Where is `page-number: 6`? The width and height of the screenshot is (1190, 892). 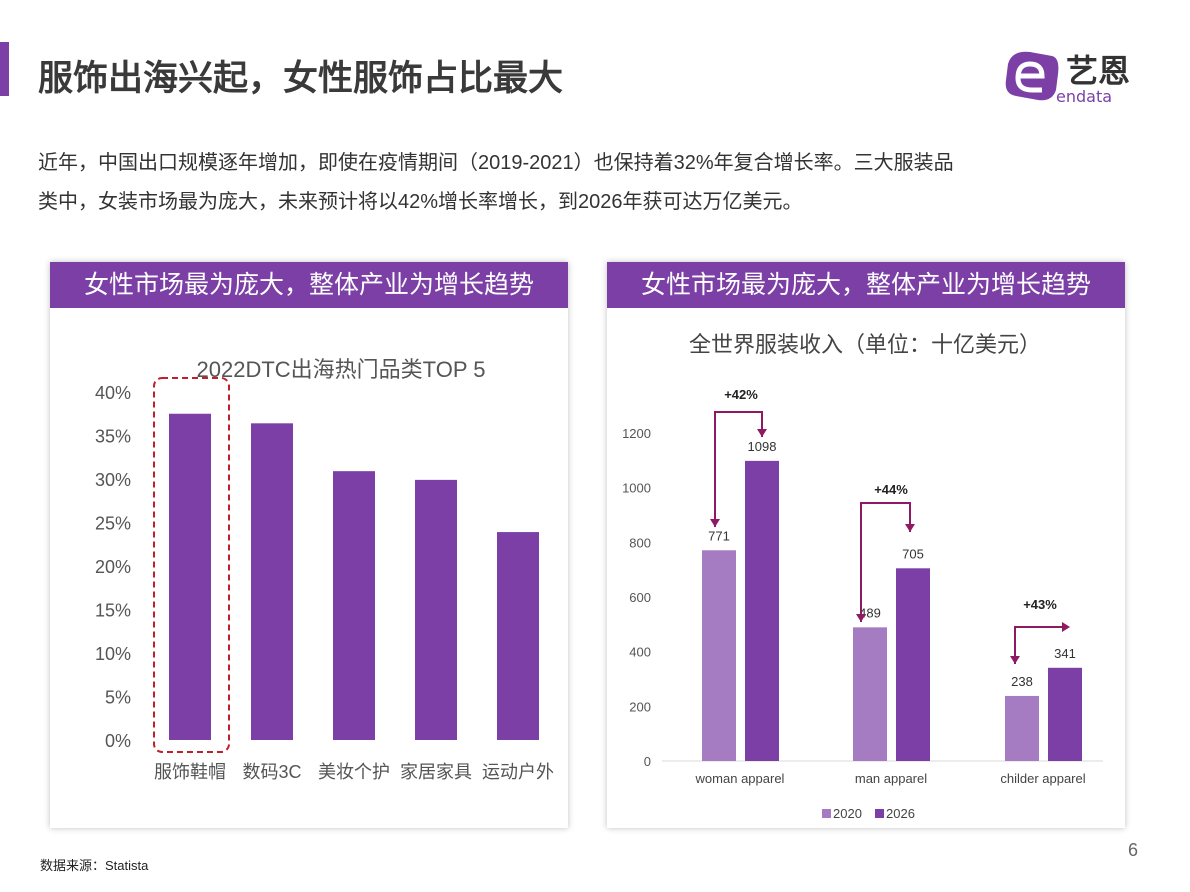
page-number: 6 is located at coordinates (1133, 850).